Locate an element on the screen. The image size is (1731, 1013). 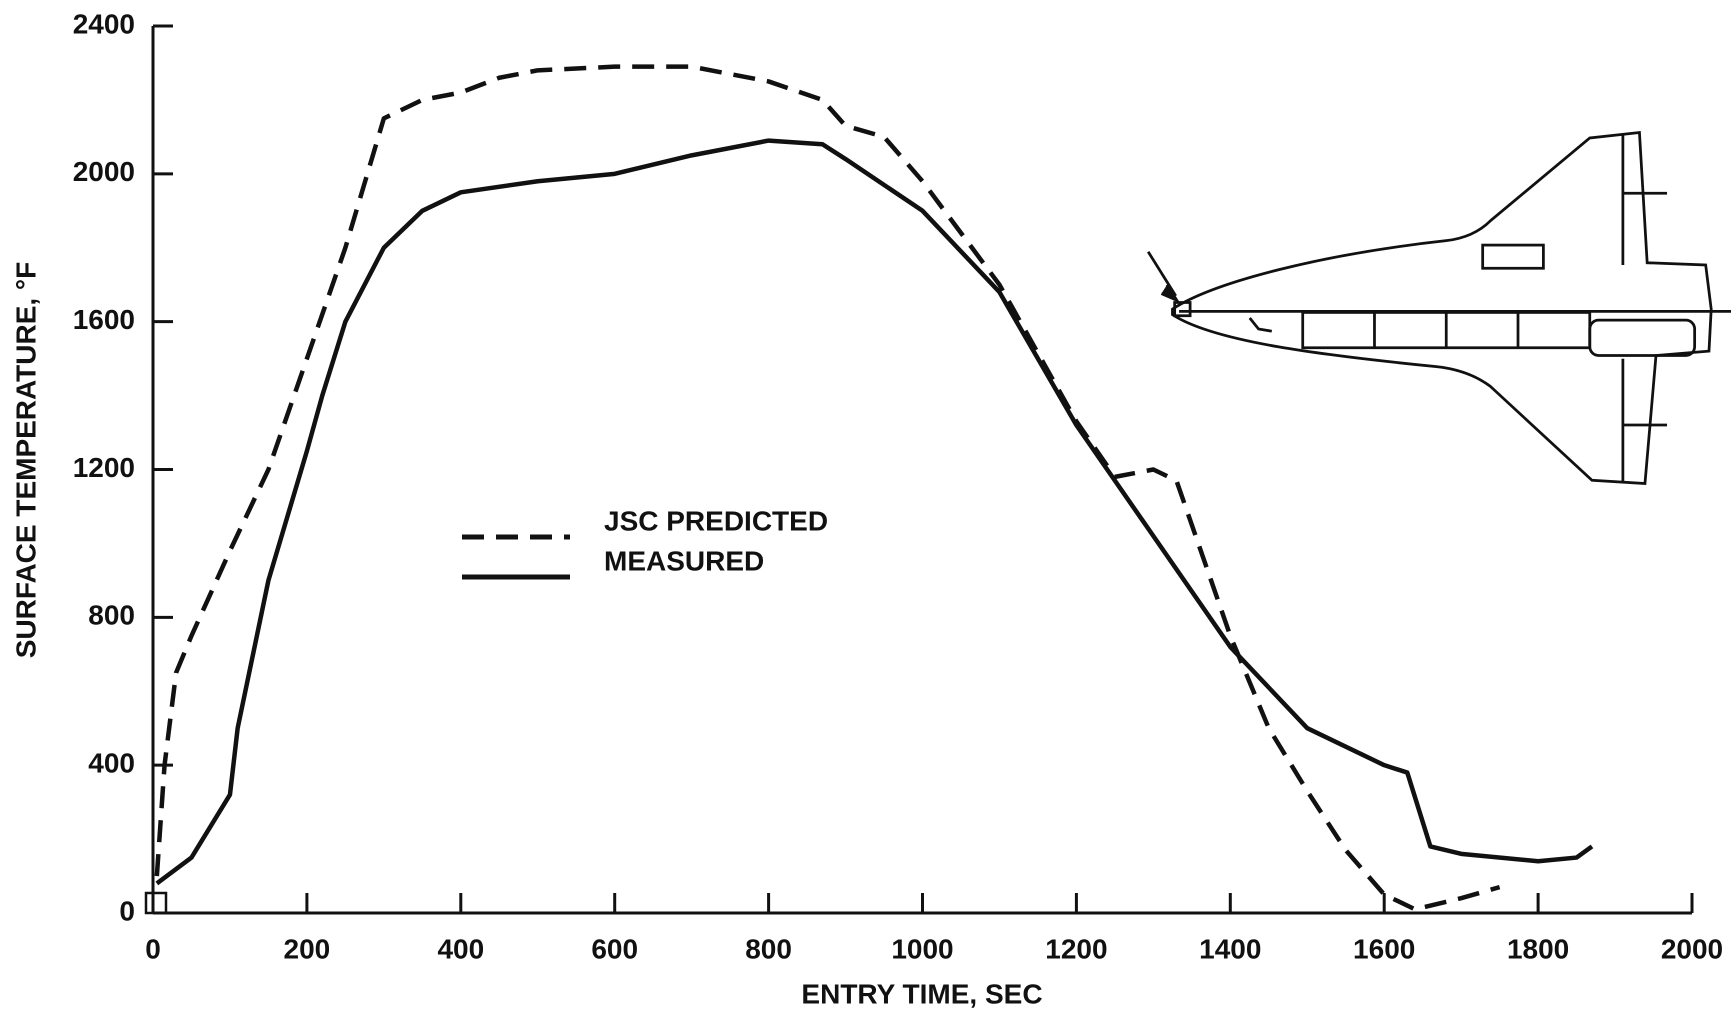
y-tick-label: 400 is located at coordinates (111, 763).